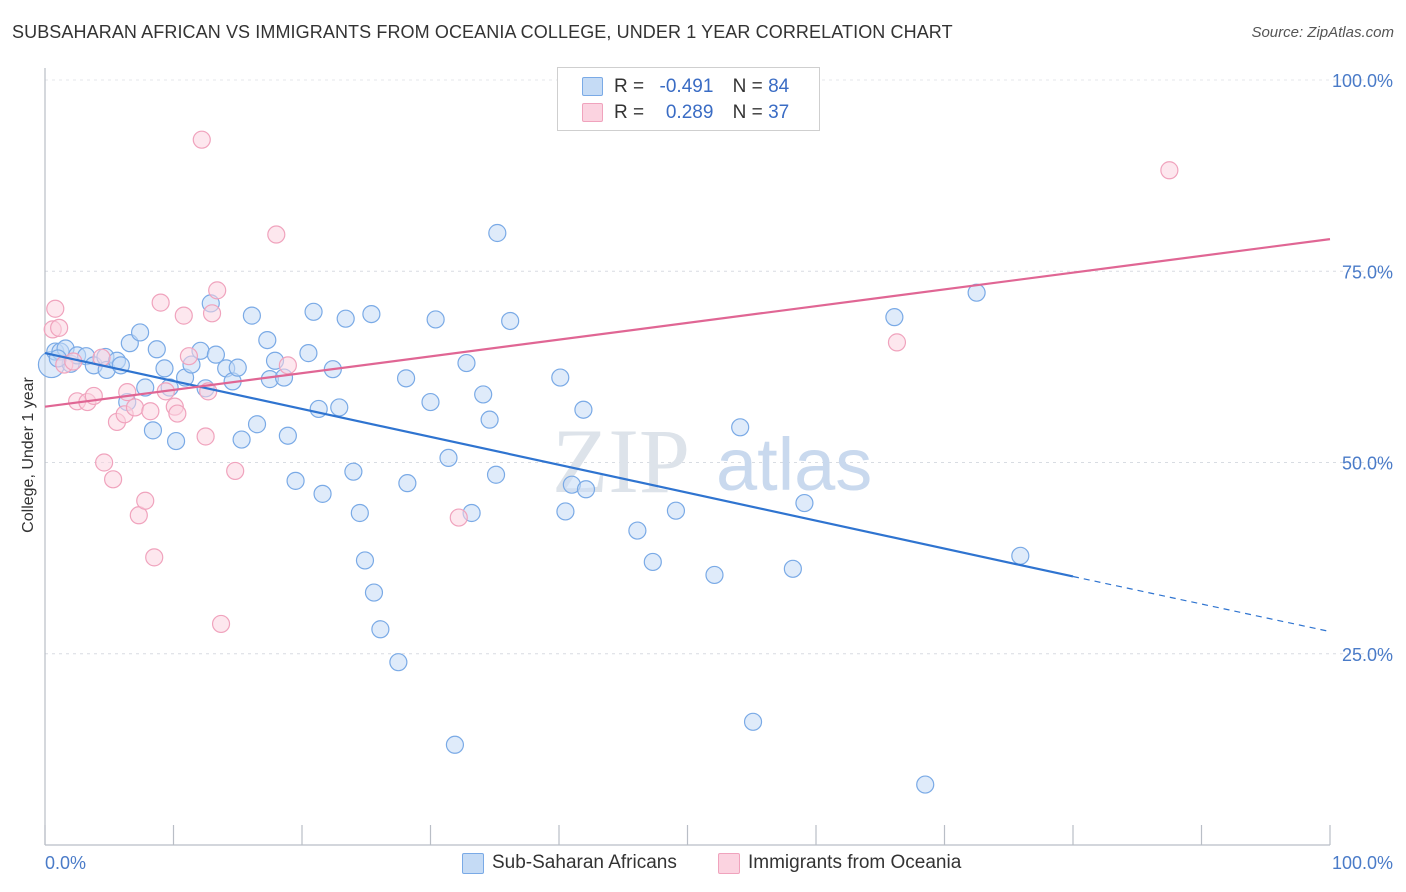 The image size is (1406, 892). What do you see at coordinates (1367, 272) in the screenshot?
I see `y-tick-label: 75.0%` at bounding box center [1367, 272].